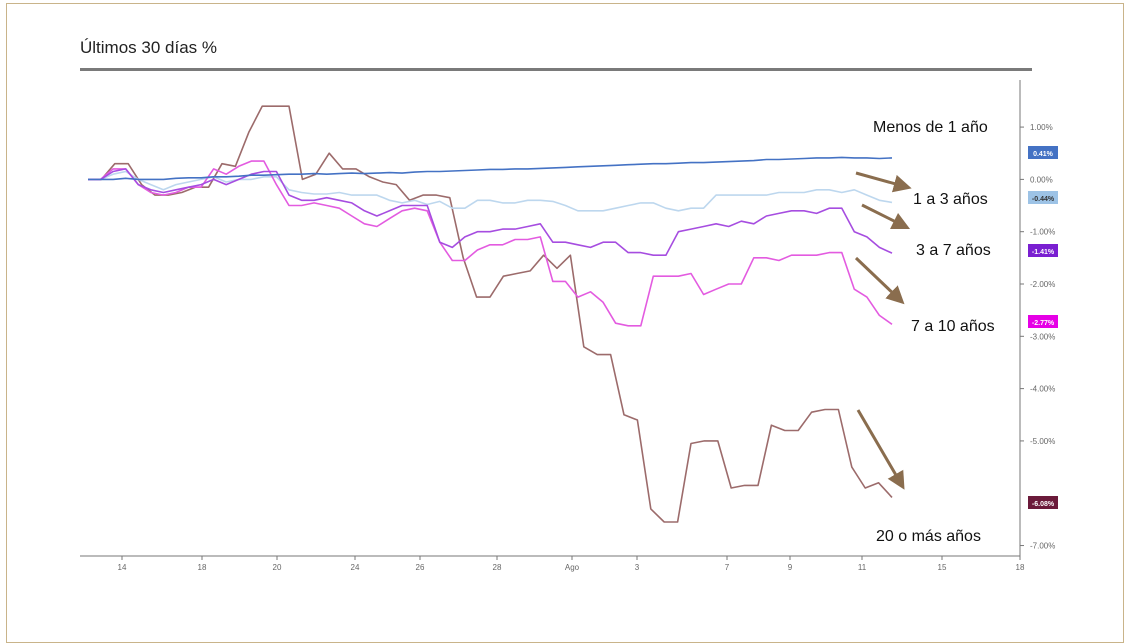  I want to click on value-badge-text-3: -1.41%, so click(1043, 252).